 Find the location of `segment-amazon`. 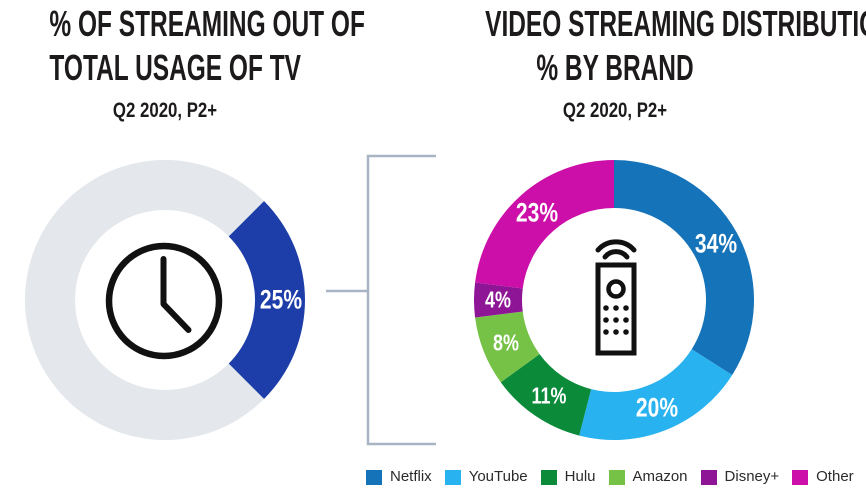

segment-amazon is located at coordinates (507, 347).